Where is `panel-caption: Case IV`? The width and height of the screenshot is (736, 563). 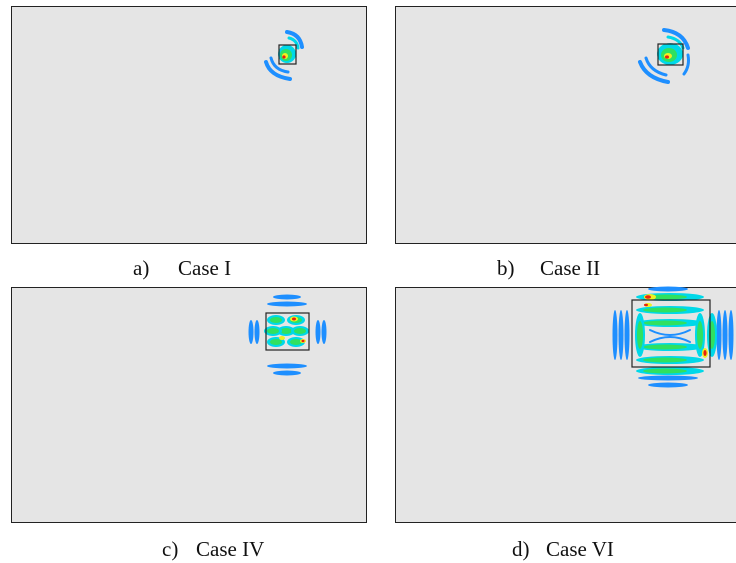 panel-caption: Case IV is located at coordinates (230, 549).